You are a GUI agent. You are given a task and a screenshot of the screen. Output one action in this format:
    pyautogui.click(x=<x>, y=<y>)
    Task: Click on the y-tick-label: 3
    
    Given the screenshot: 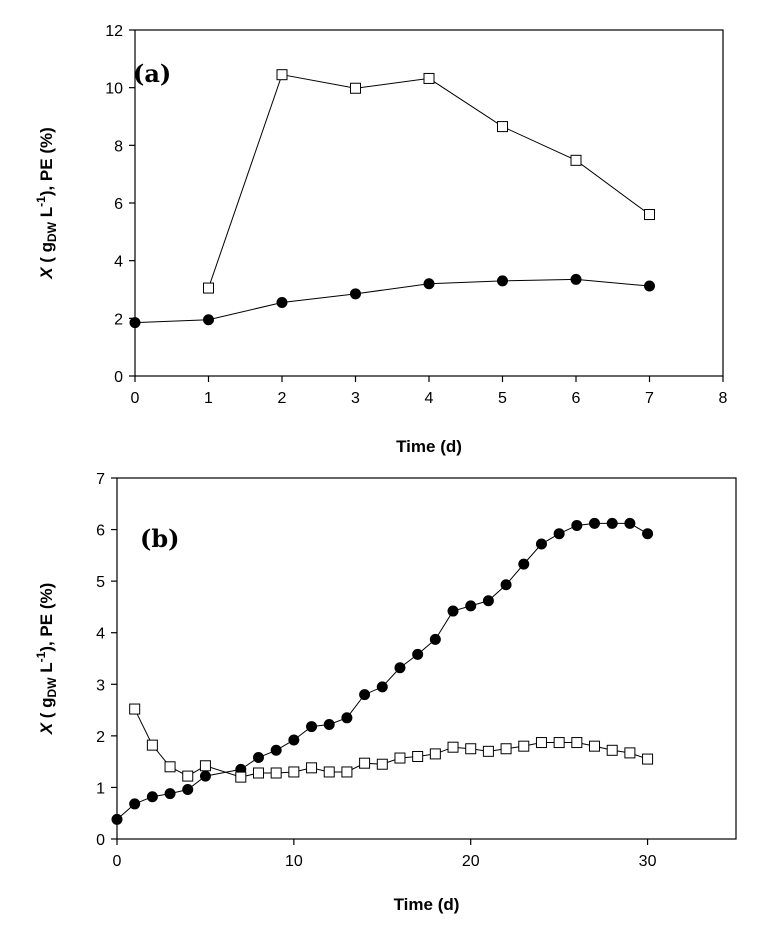 What is the action you would take?
    pyautogui.click(x=100, y=685)
    